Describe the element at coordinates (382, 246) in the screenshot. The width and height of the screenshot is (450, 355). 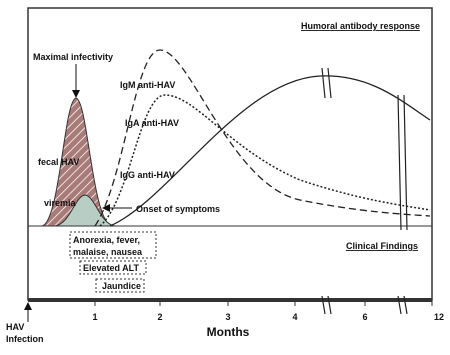
I see `heading: Clinical Findings` at that location.